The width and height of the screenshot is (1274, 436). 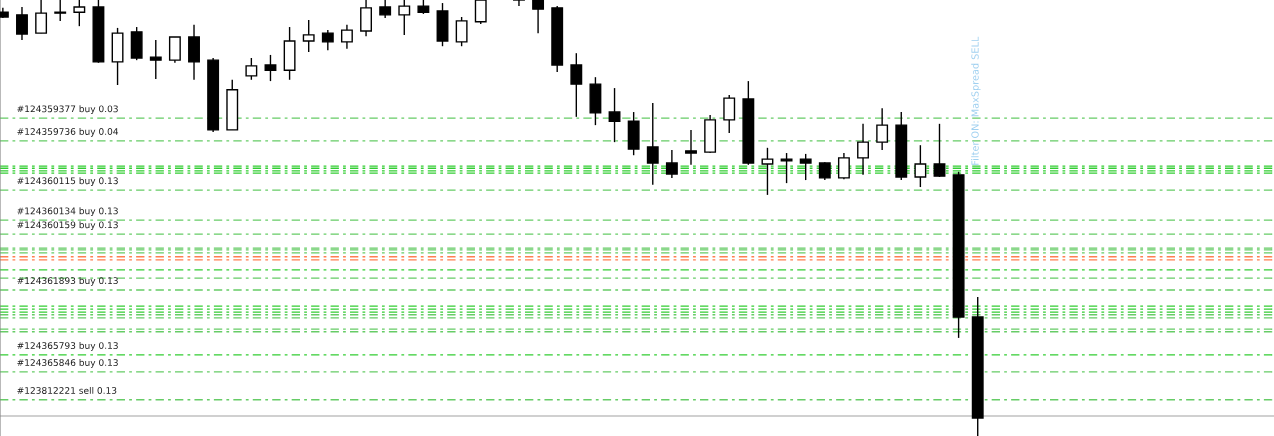 I want to click on ref-line-label: #124361893 buy 0.13, so click(x=67, y=281).